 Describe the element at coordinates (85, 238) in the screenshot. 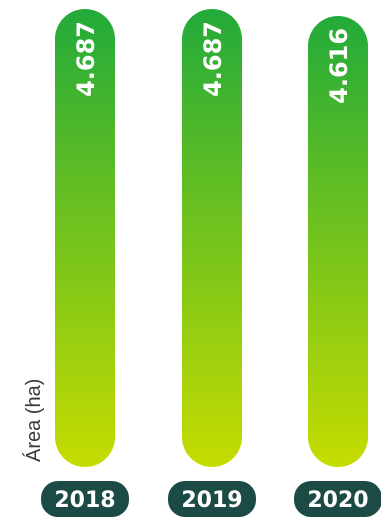

I see `bar-2018` at that location.